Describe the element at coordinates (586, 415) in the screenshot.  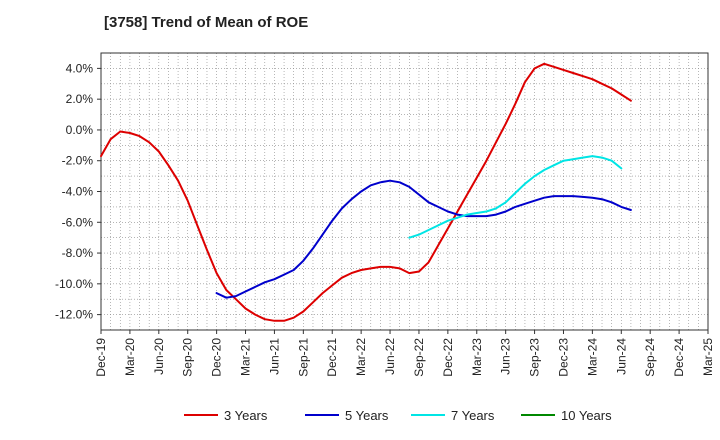
I see `legend-label: 10 Years` at that location.